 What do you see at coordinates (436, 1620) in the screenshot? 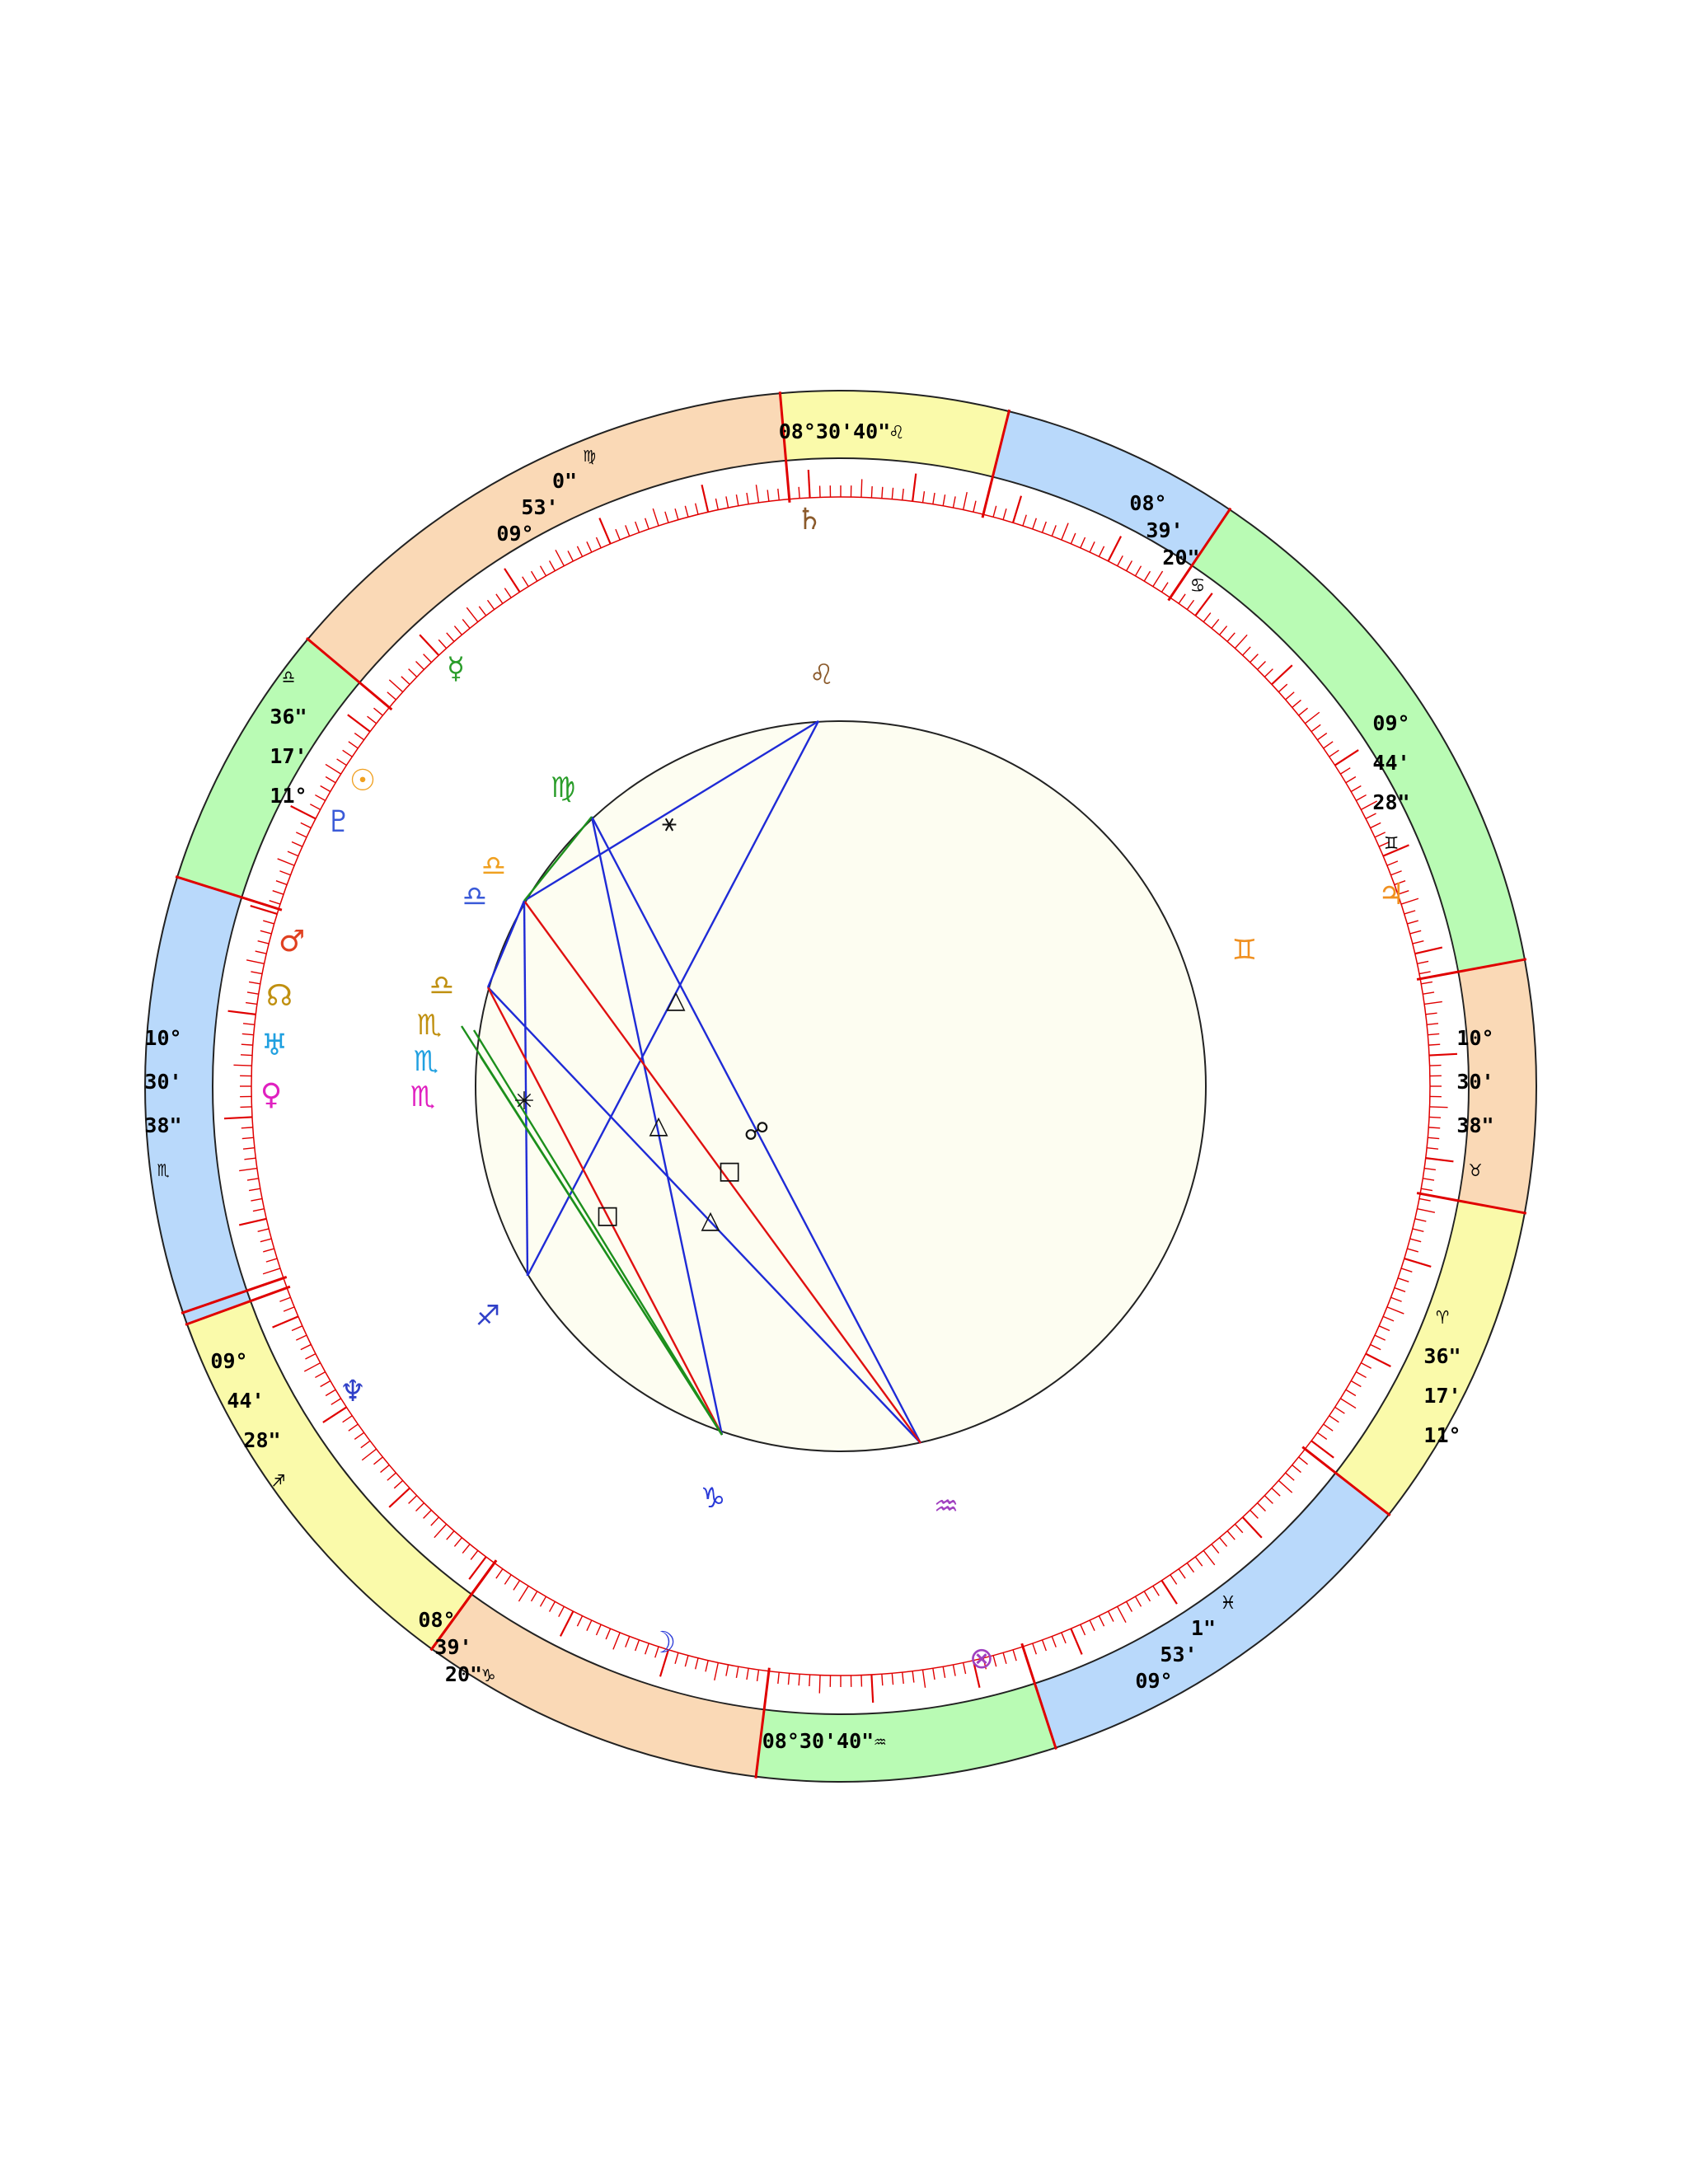
I see `cusp-degree-text: 08°` at bounding box center [436, 1620].